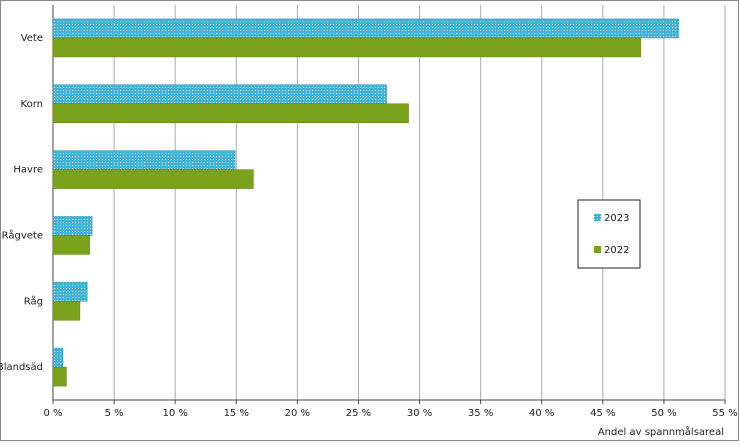 Image resolution: width=740 pixels, height=446 pixels. I want to click on y-tick-label: Vete, so click(32, 38).